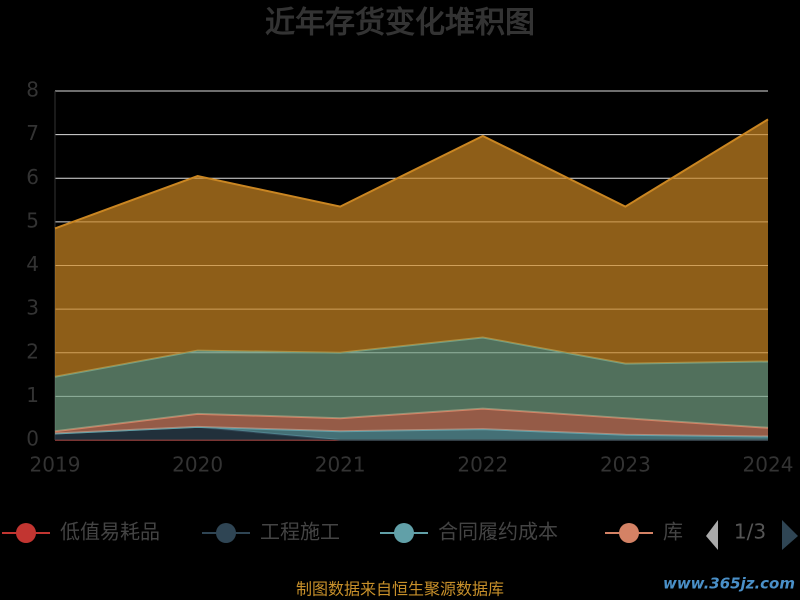 The image size is (800, 600). What do you see at coordinates (32, 133) in the screenshot?
I see `y-tick-label: 7` at bounding box center [32, 133].